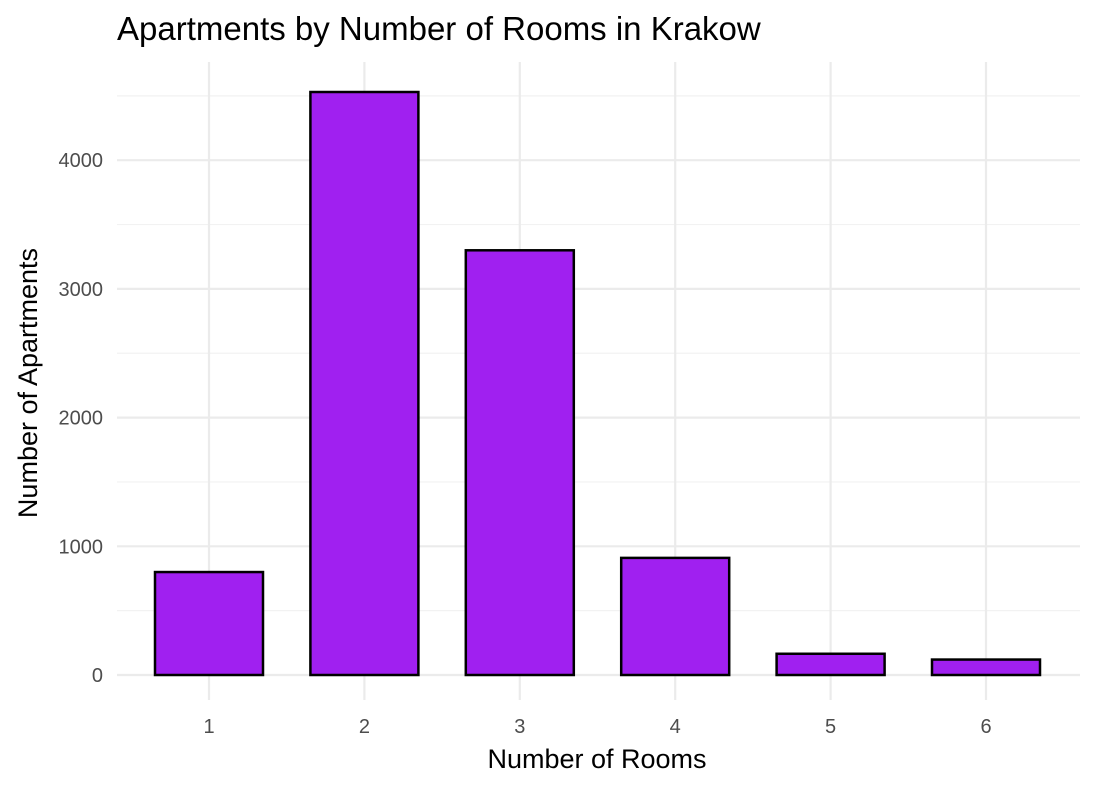 The image size is (1094, 790). Describe the element at coordinates (97, 676) in the screenshot. I see `y-tick-label: 0` at that location.